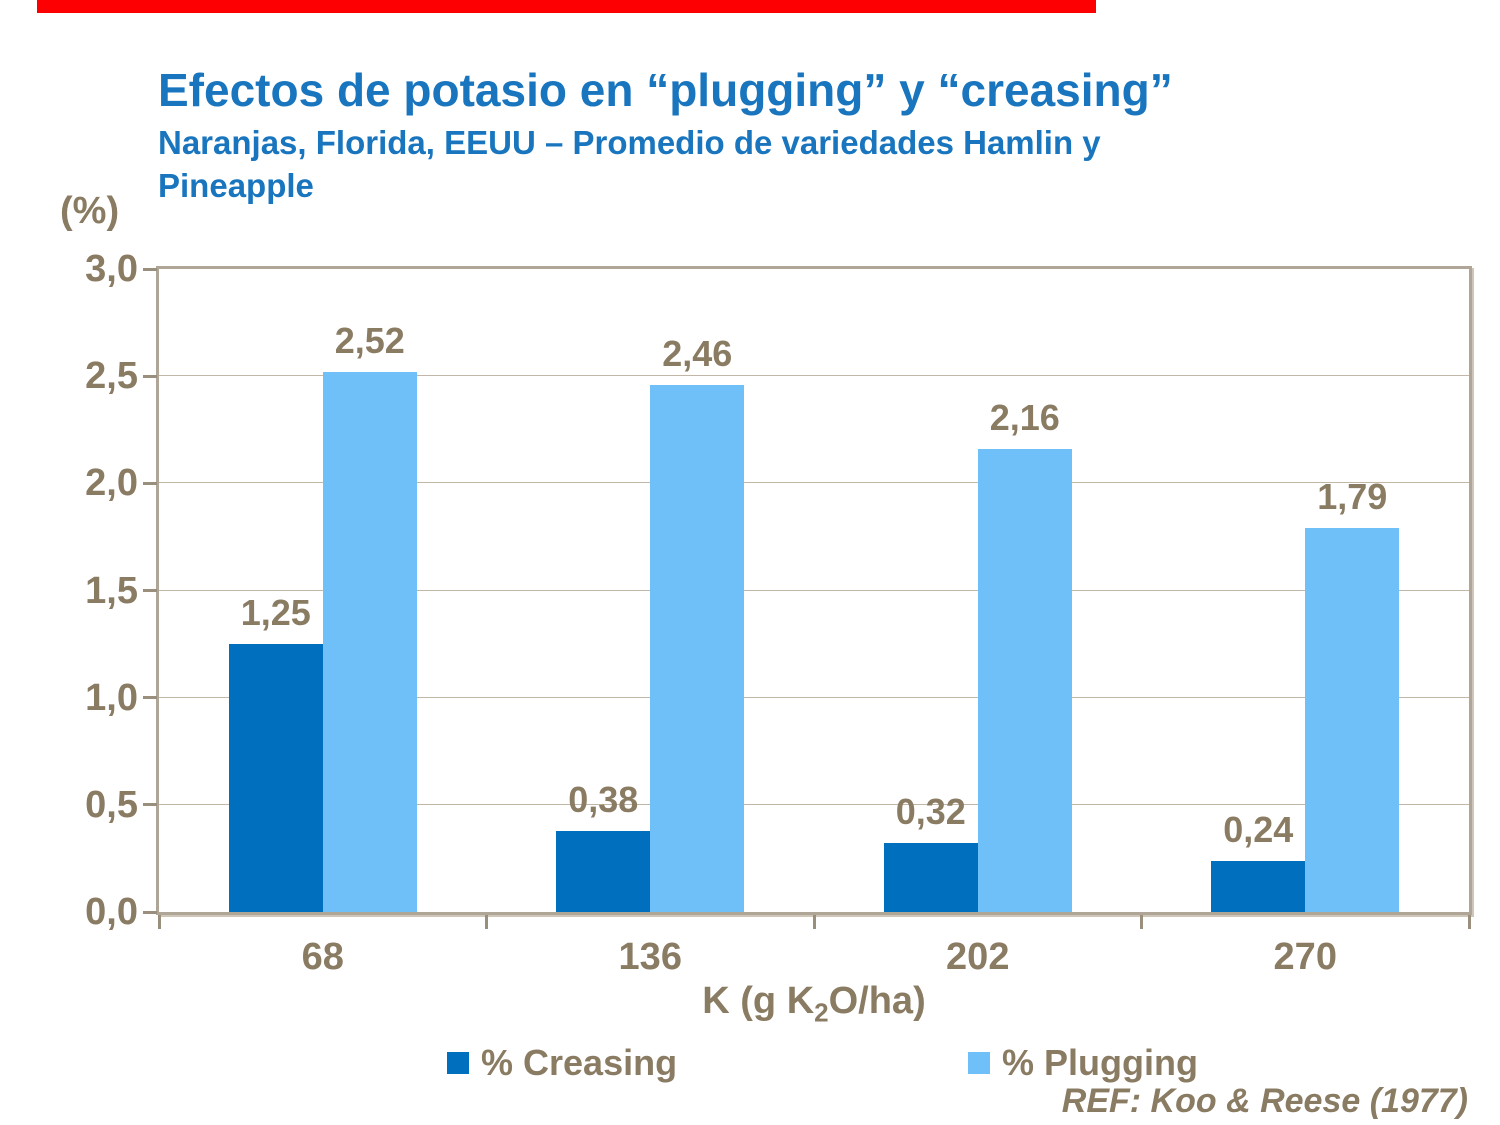 Image resolution: width=1500 pixels, height=1125 pixels. I want to click on y-tick-label: 1,0, so click(111, 697).